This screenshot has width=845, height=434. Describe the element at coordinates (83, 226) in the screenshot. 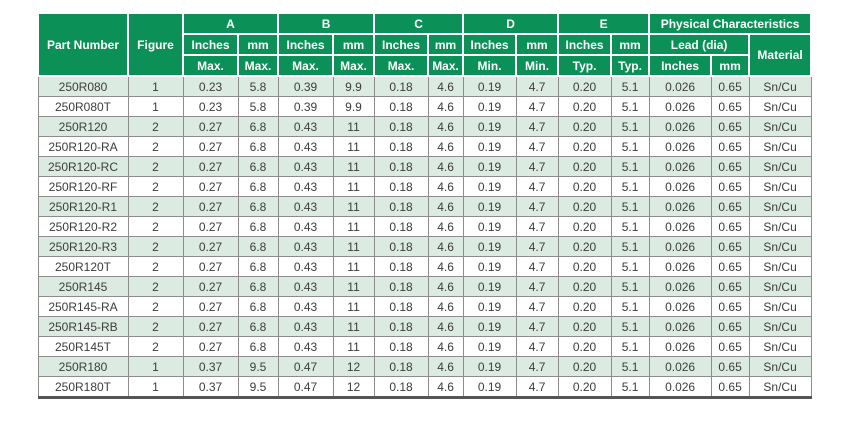

I see `part-number-cell: 250R120-R2` at that location.